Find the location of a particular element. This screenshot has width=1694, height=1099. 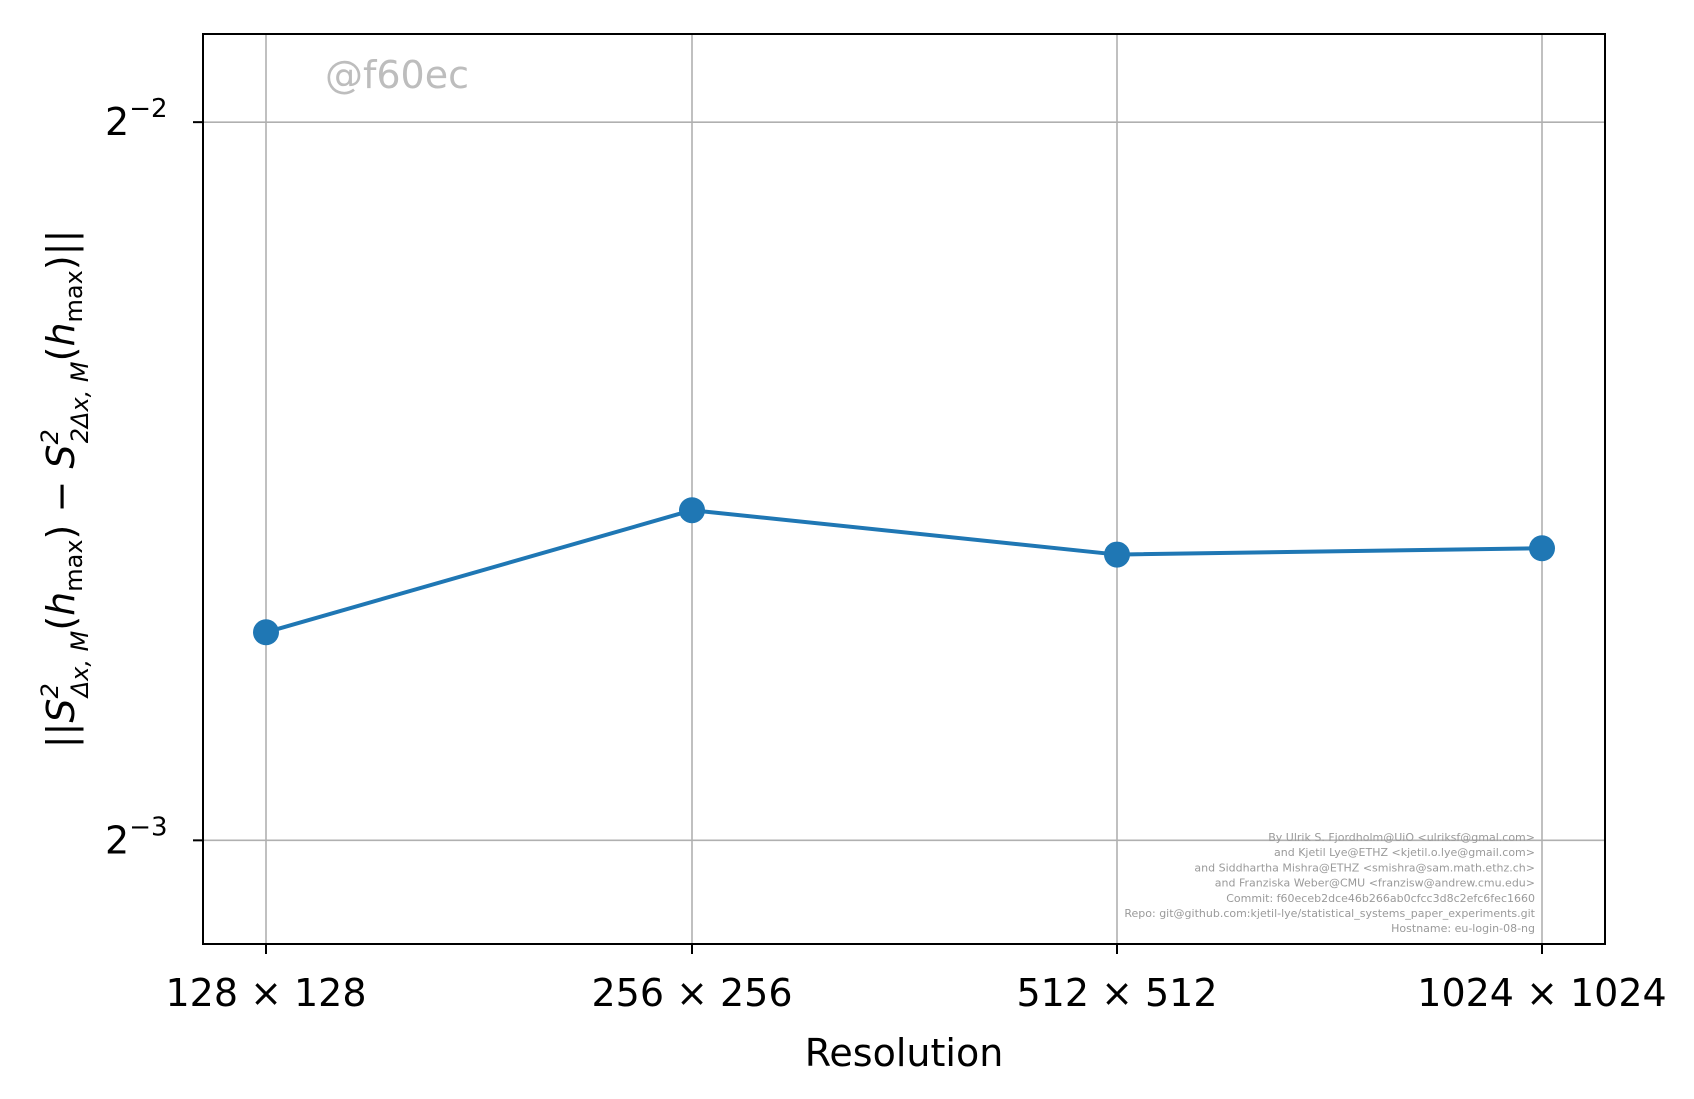

x-axis-label: Resolution is located at coordinates (904, 1053).